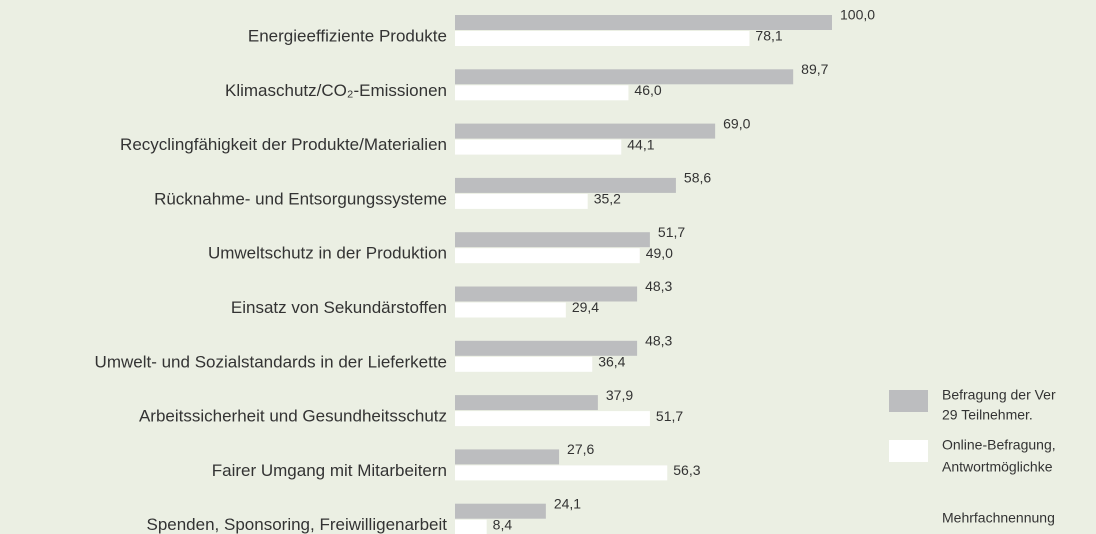 The height and width of the screenshot is (534, 1096). What do you see at coordinates (999, 395) in the screenshot?
I see `legend-label: Befragung der Ver` at bounding box center [999, 395].